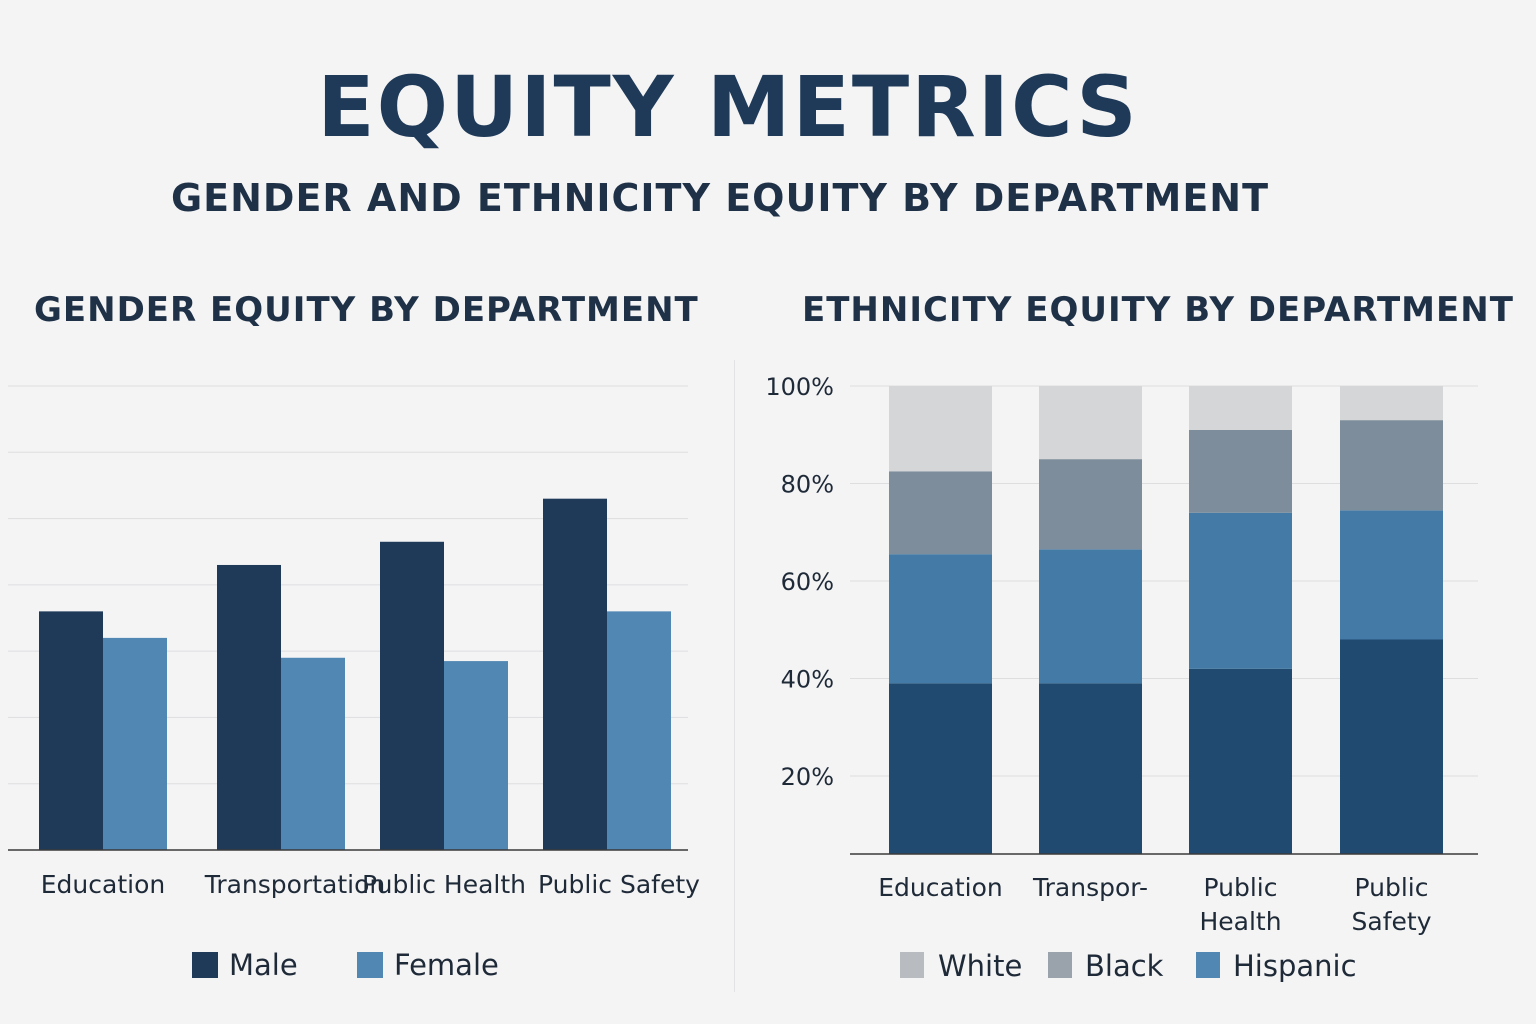 This screenshot has height=1024, width=1536. I want to click on bar-male-transportation, so click(249, 707).